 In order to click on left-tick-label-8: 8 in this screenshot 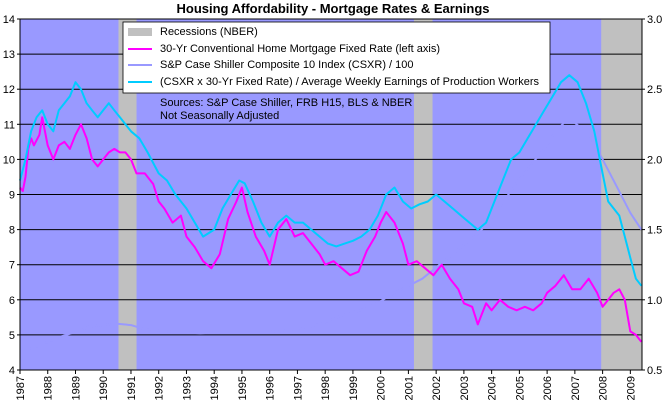, I will do `click(12, 231)`.